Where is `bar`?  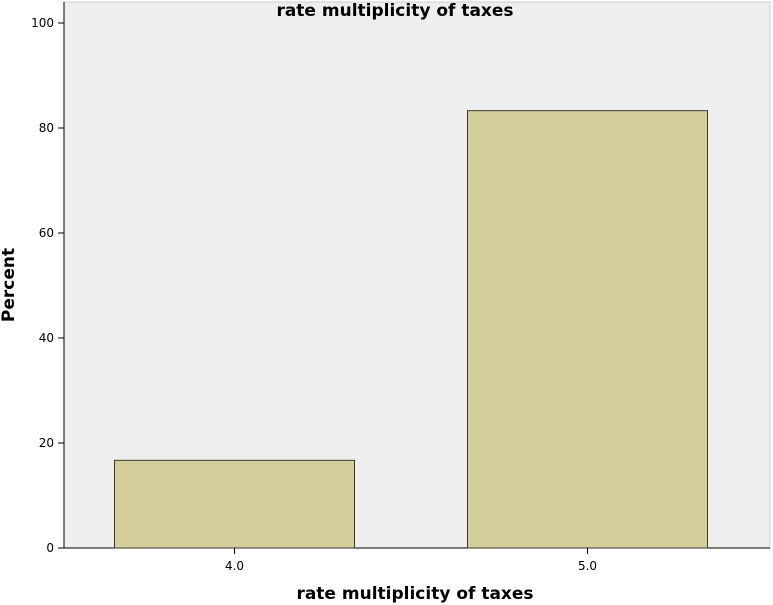 bar is located at coordinates (234, 504).